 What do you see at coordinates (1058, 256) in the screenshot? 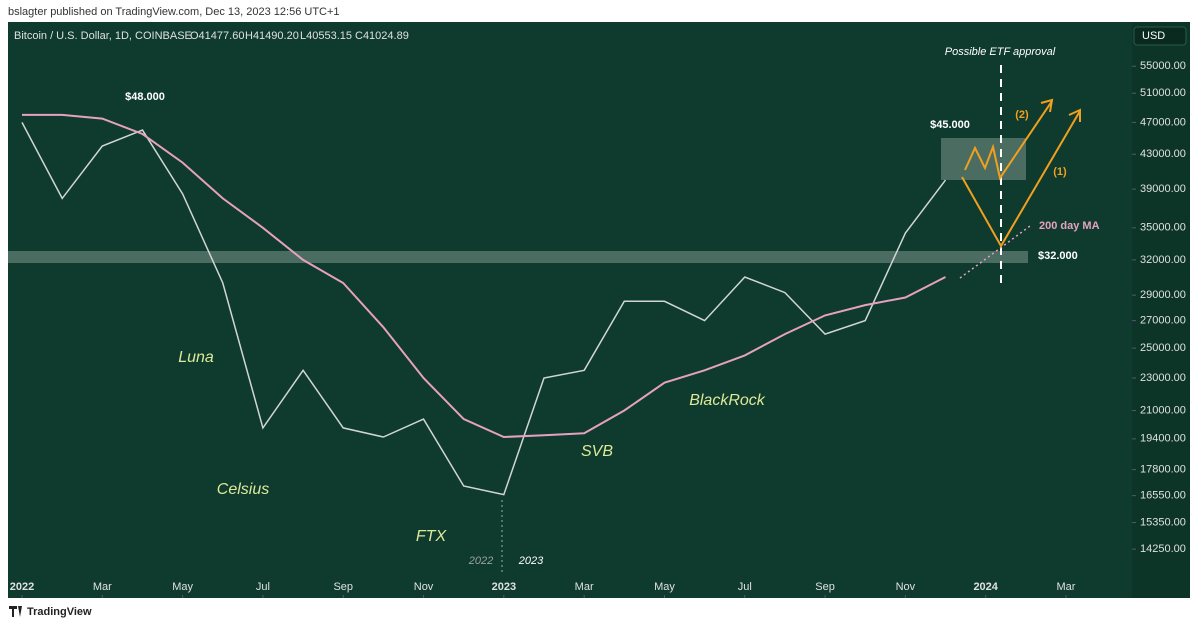
I see `annotation: $32.000` at bounding box center [1058, 256].